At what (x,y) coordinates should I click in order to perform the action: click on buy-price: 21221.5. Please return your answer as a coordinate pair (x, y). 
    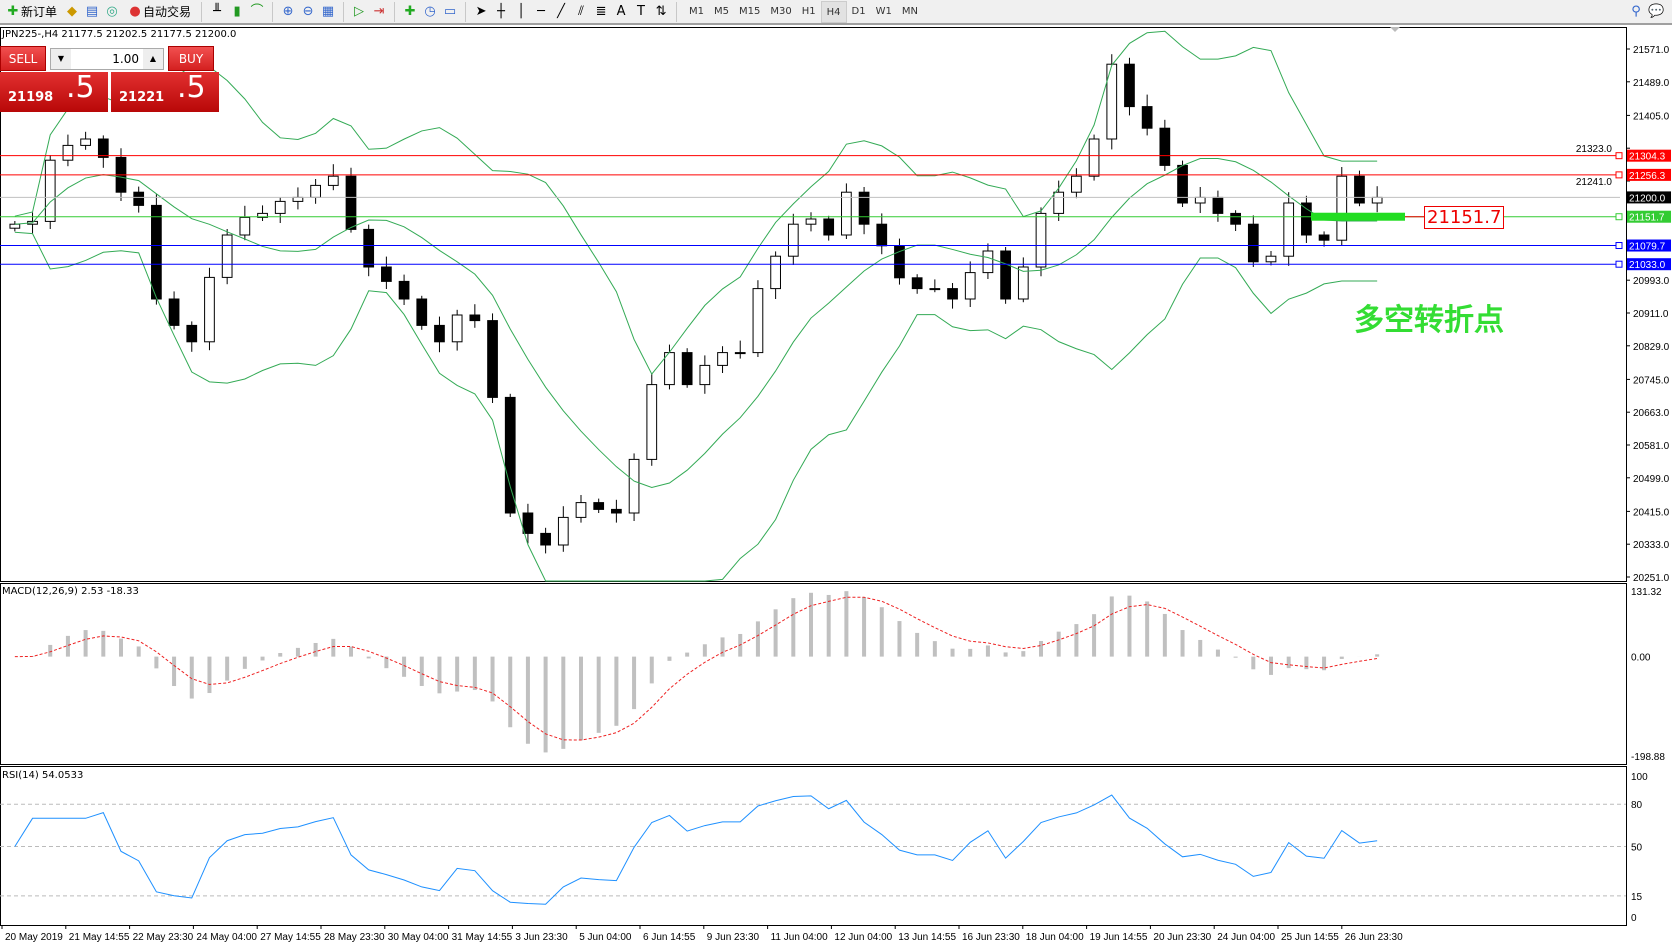
    Looking at the image, I should click on (165, 91).